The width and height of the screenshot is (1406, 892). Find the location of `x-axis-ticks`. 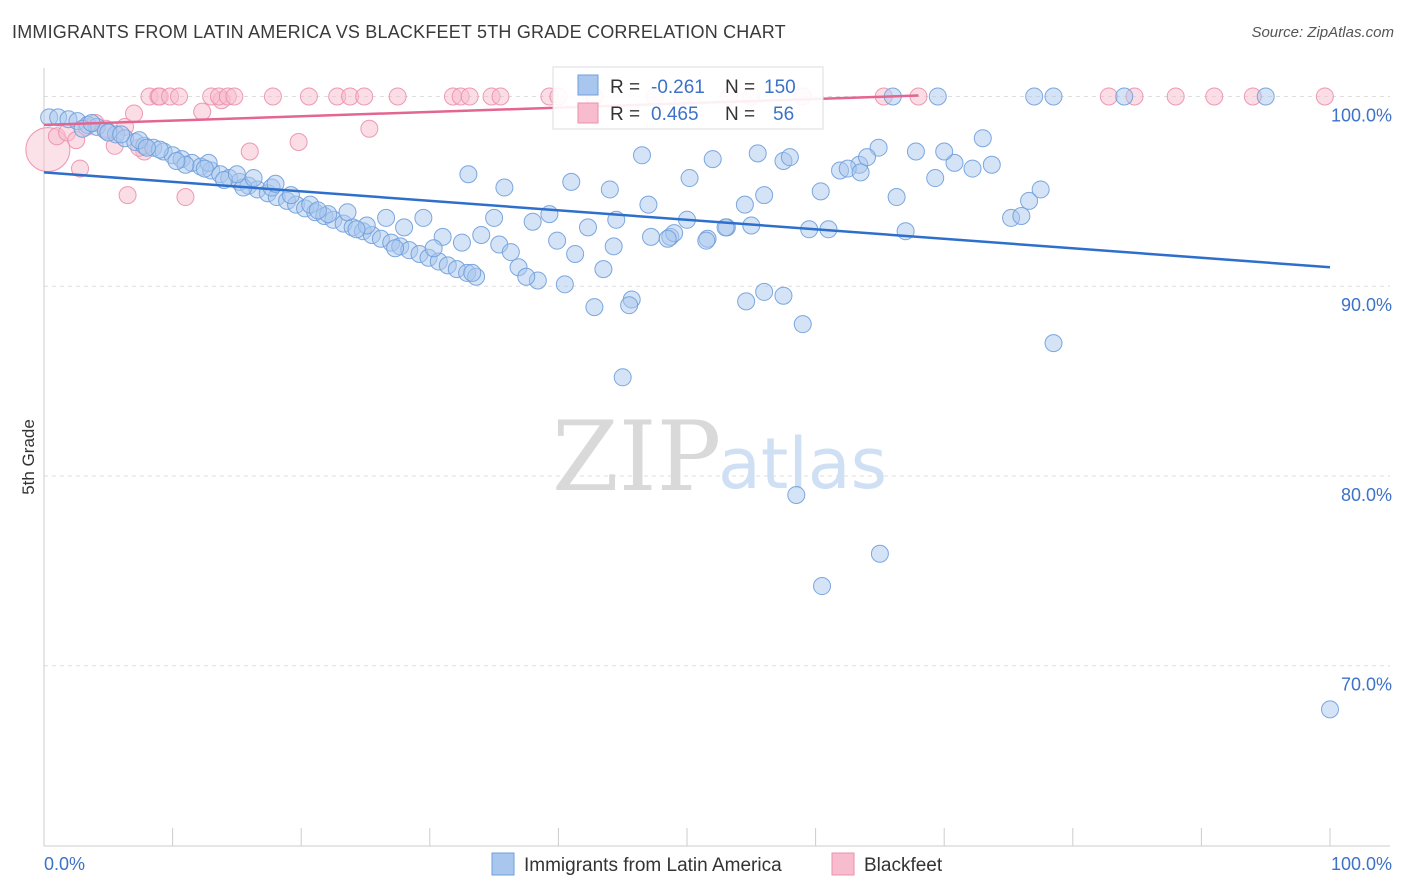

x-axis-ticks is located at coordinates (687, 837).